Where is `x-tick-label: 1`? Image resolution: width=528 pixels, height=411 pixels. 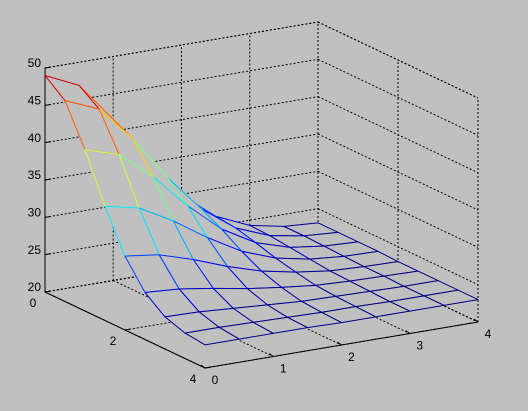
x-tick-label: 1 is located at coordinates (283, 369).